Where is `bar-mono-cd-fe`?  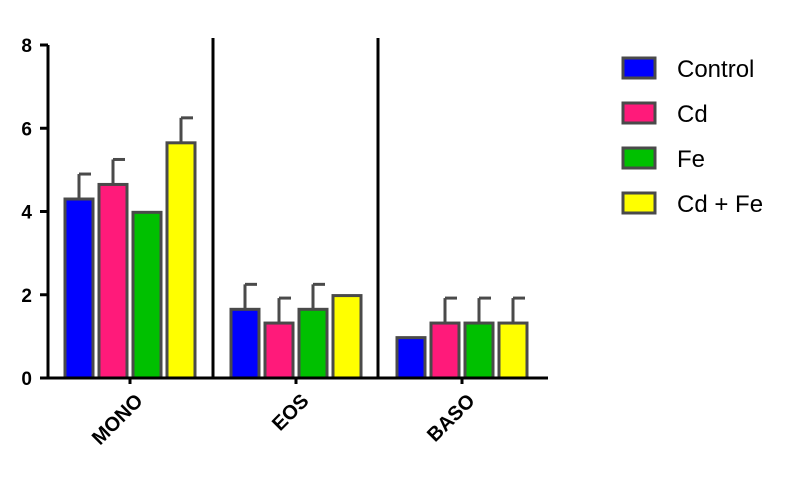
bar-mono-cd-fe is located at coordinates (181, 260).